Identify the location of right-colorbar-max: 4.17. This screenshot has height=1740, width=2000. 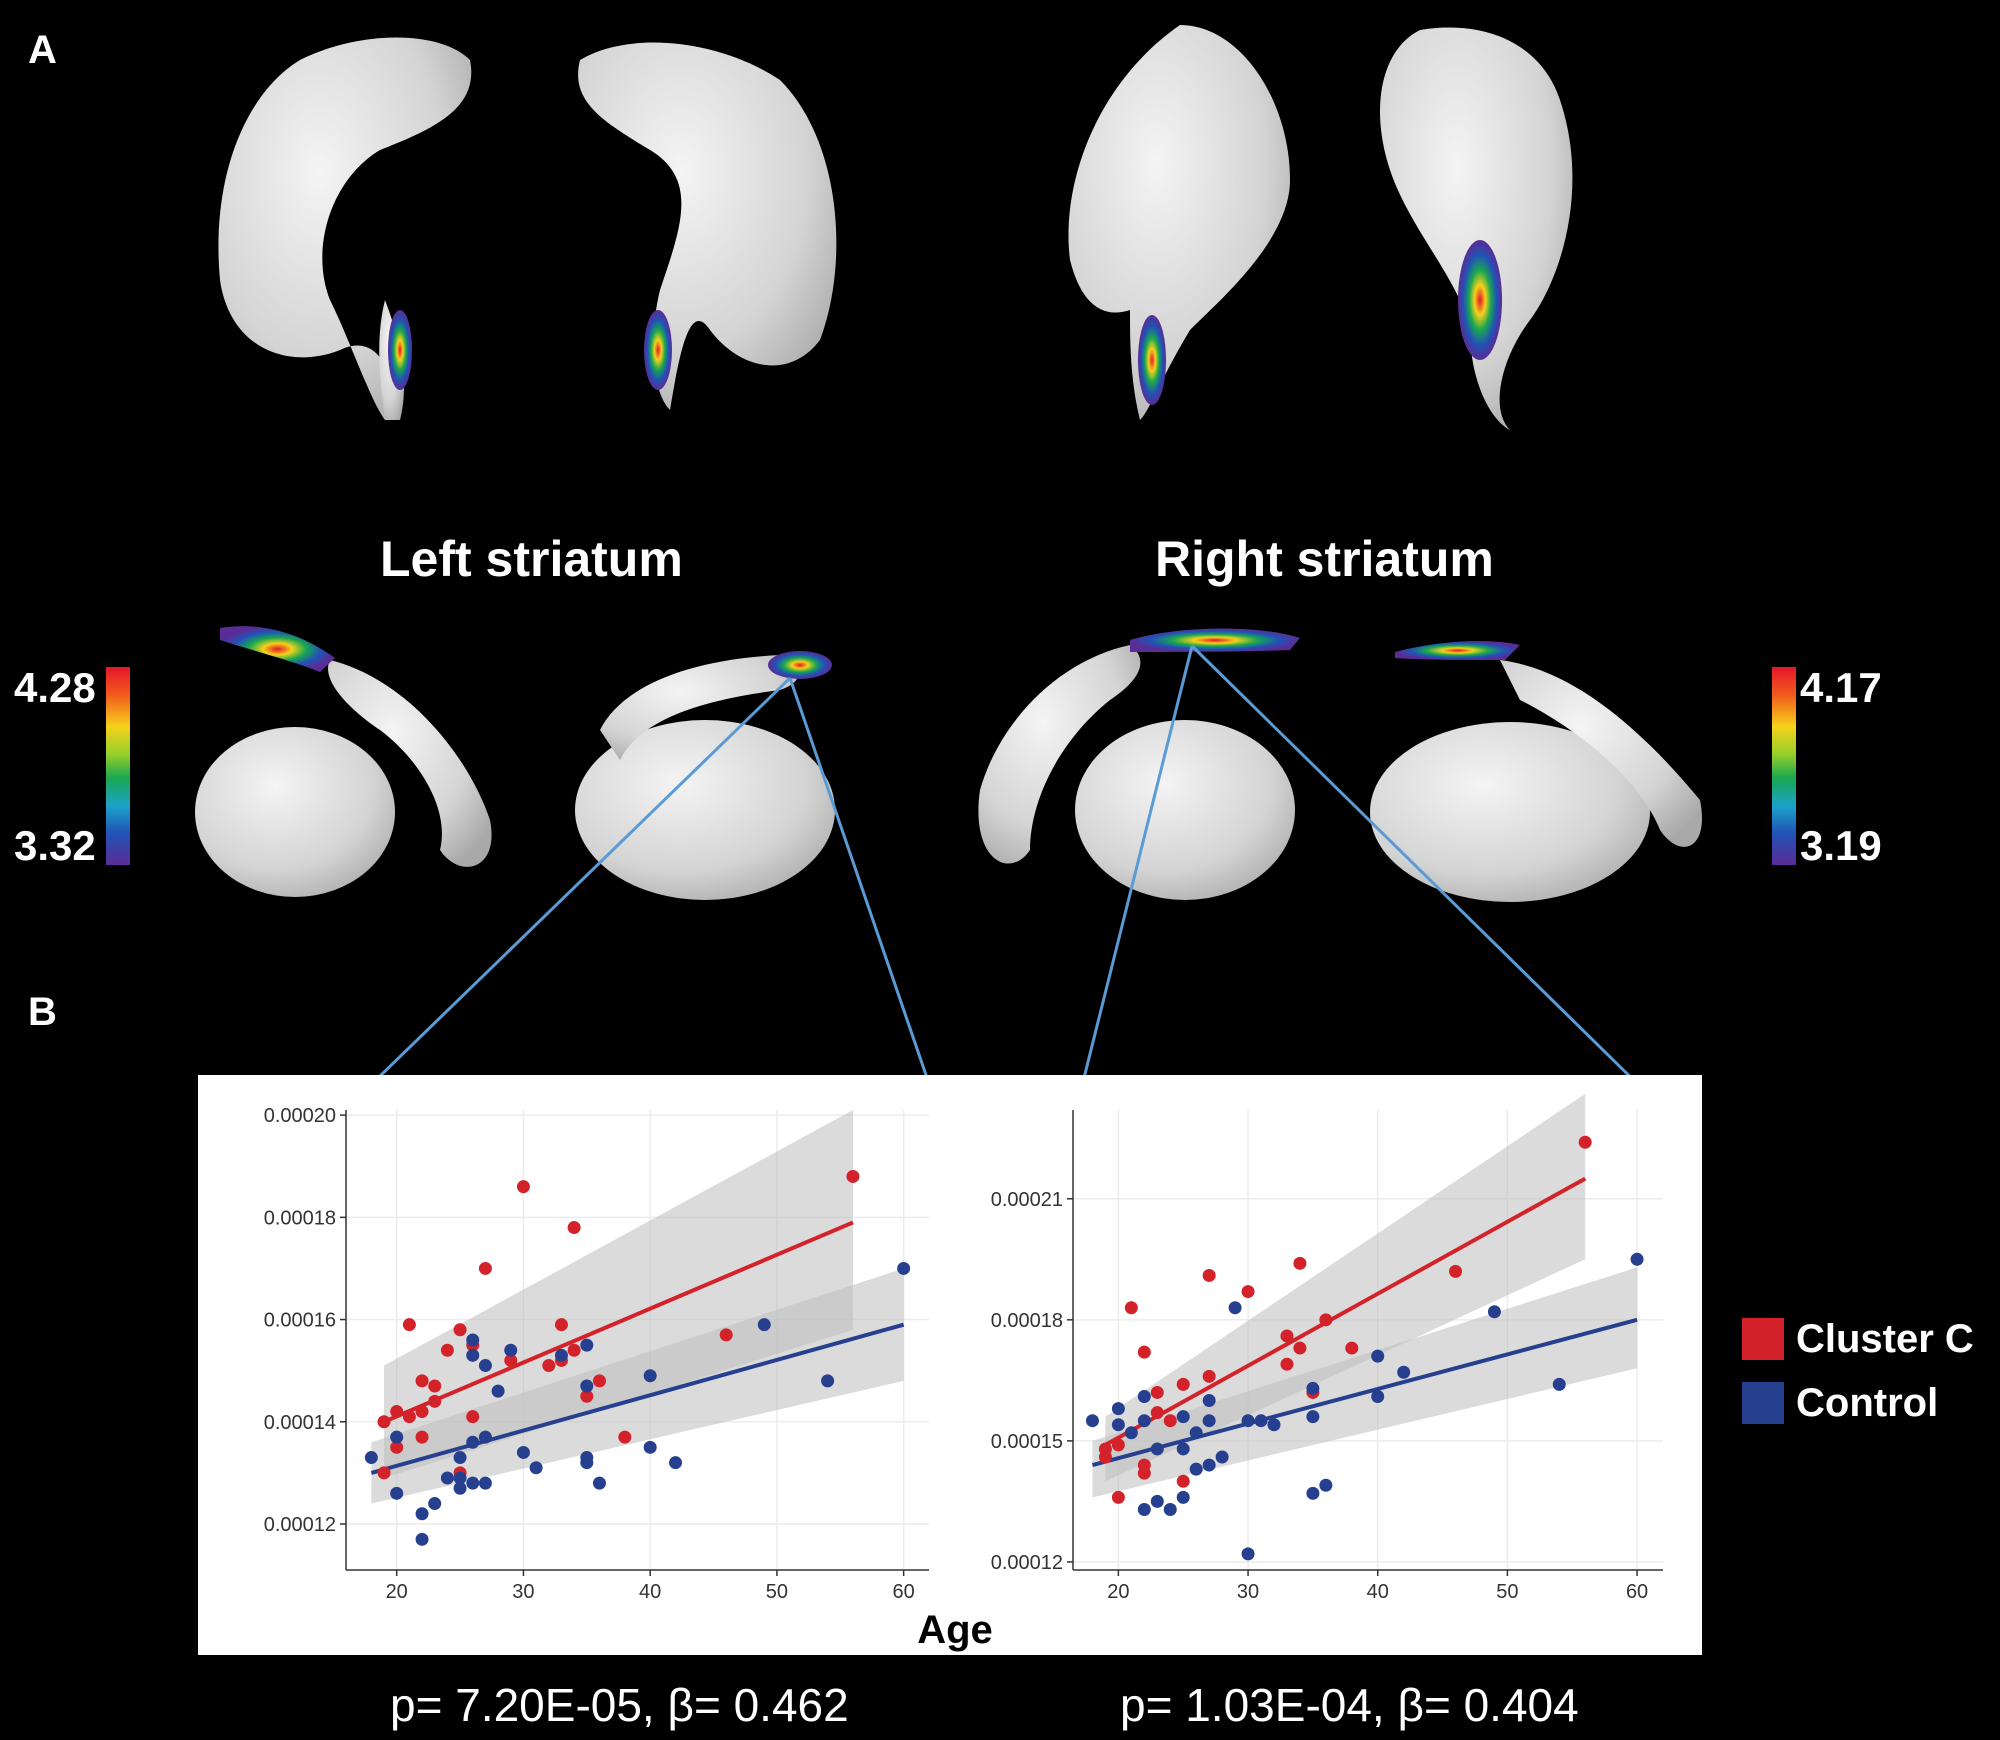
(1841, 687).